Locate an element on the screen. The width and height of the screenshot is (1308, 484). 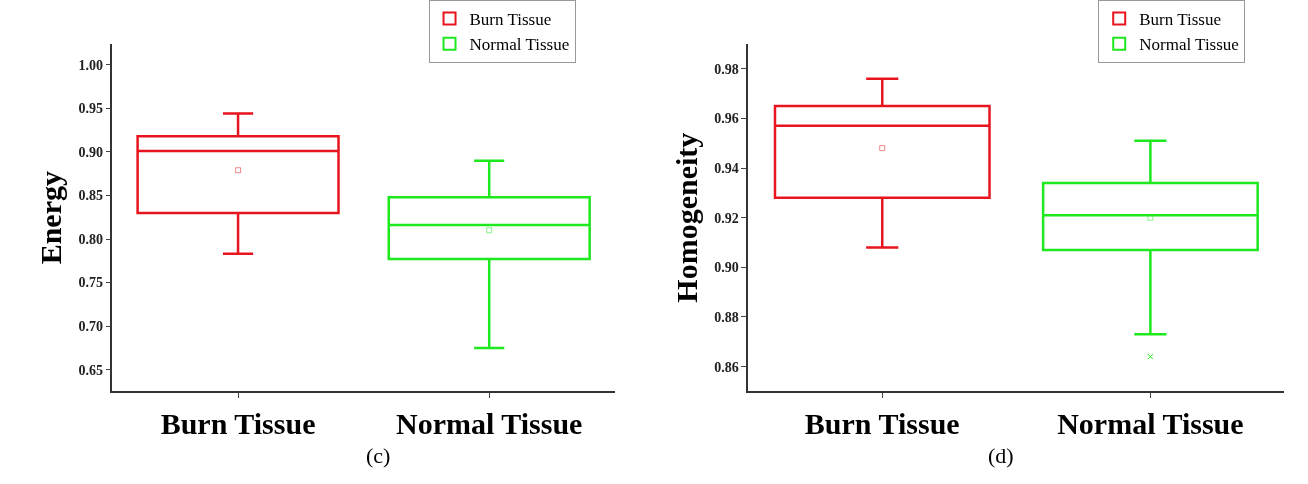
text: (d) is located at coordinates (1001, 455).